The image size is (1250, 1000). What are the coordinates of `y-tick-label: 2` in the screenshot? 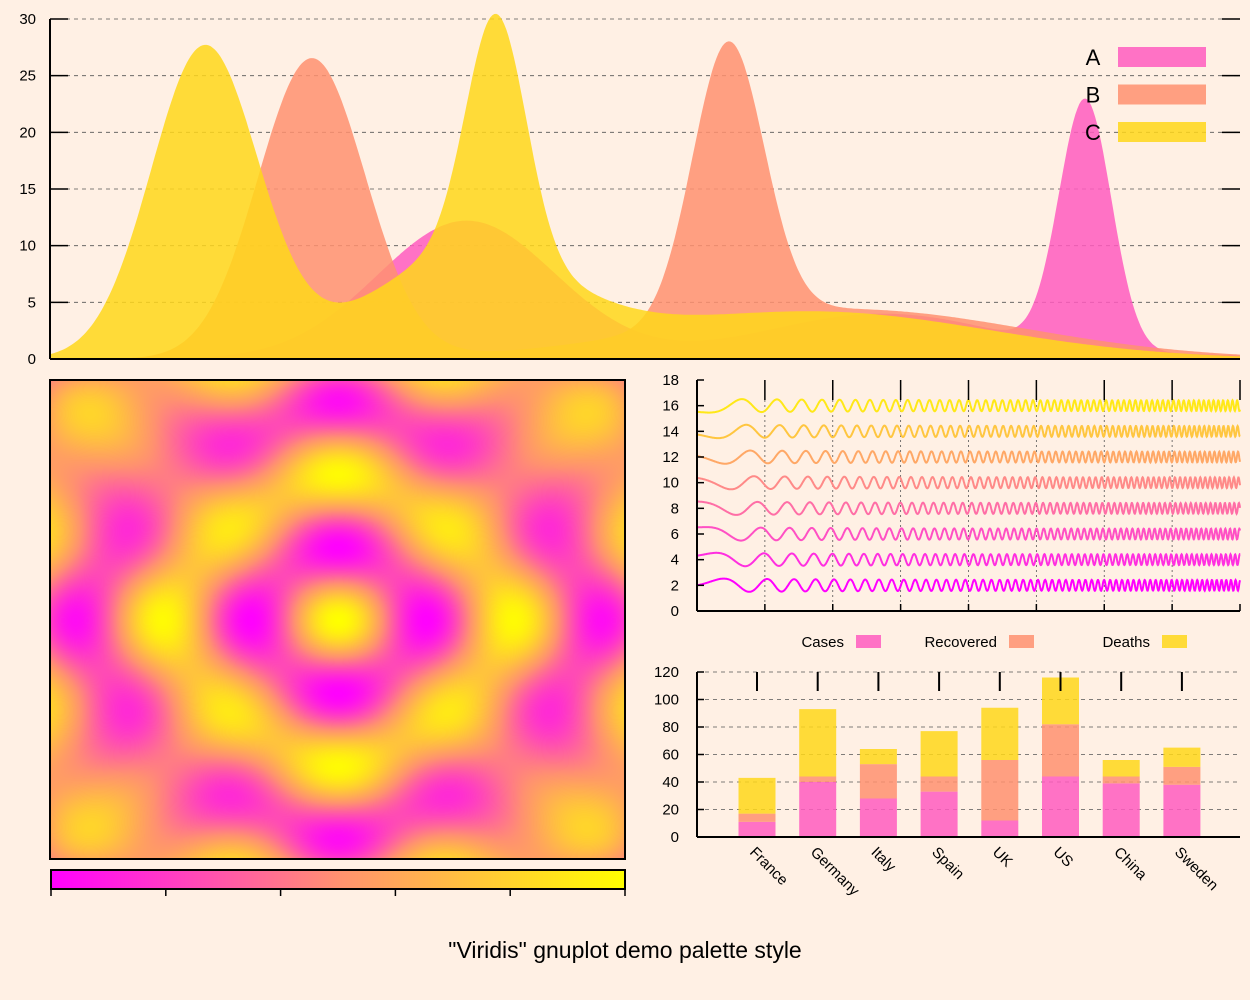 It's located at (675, 585).